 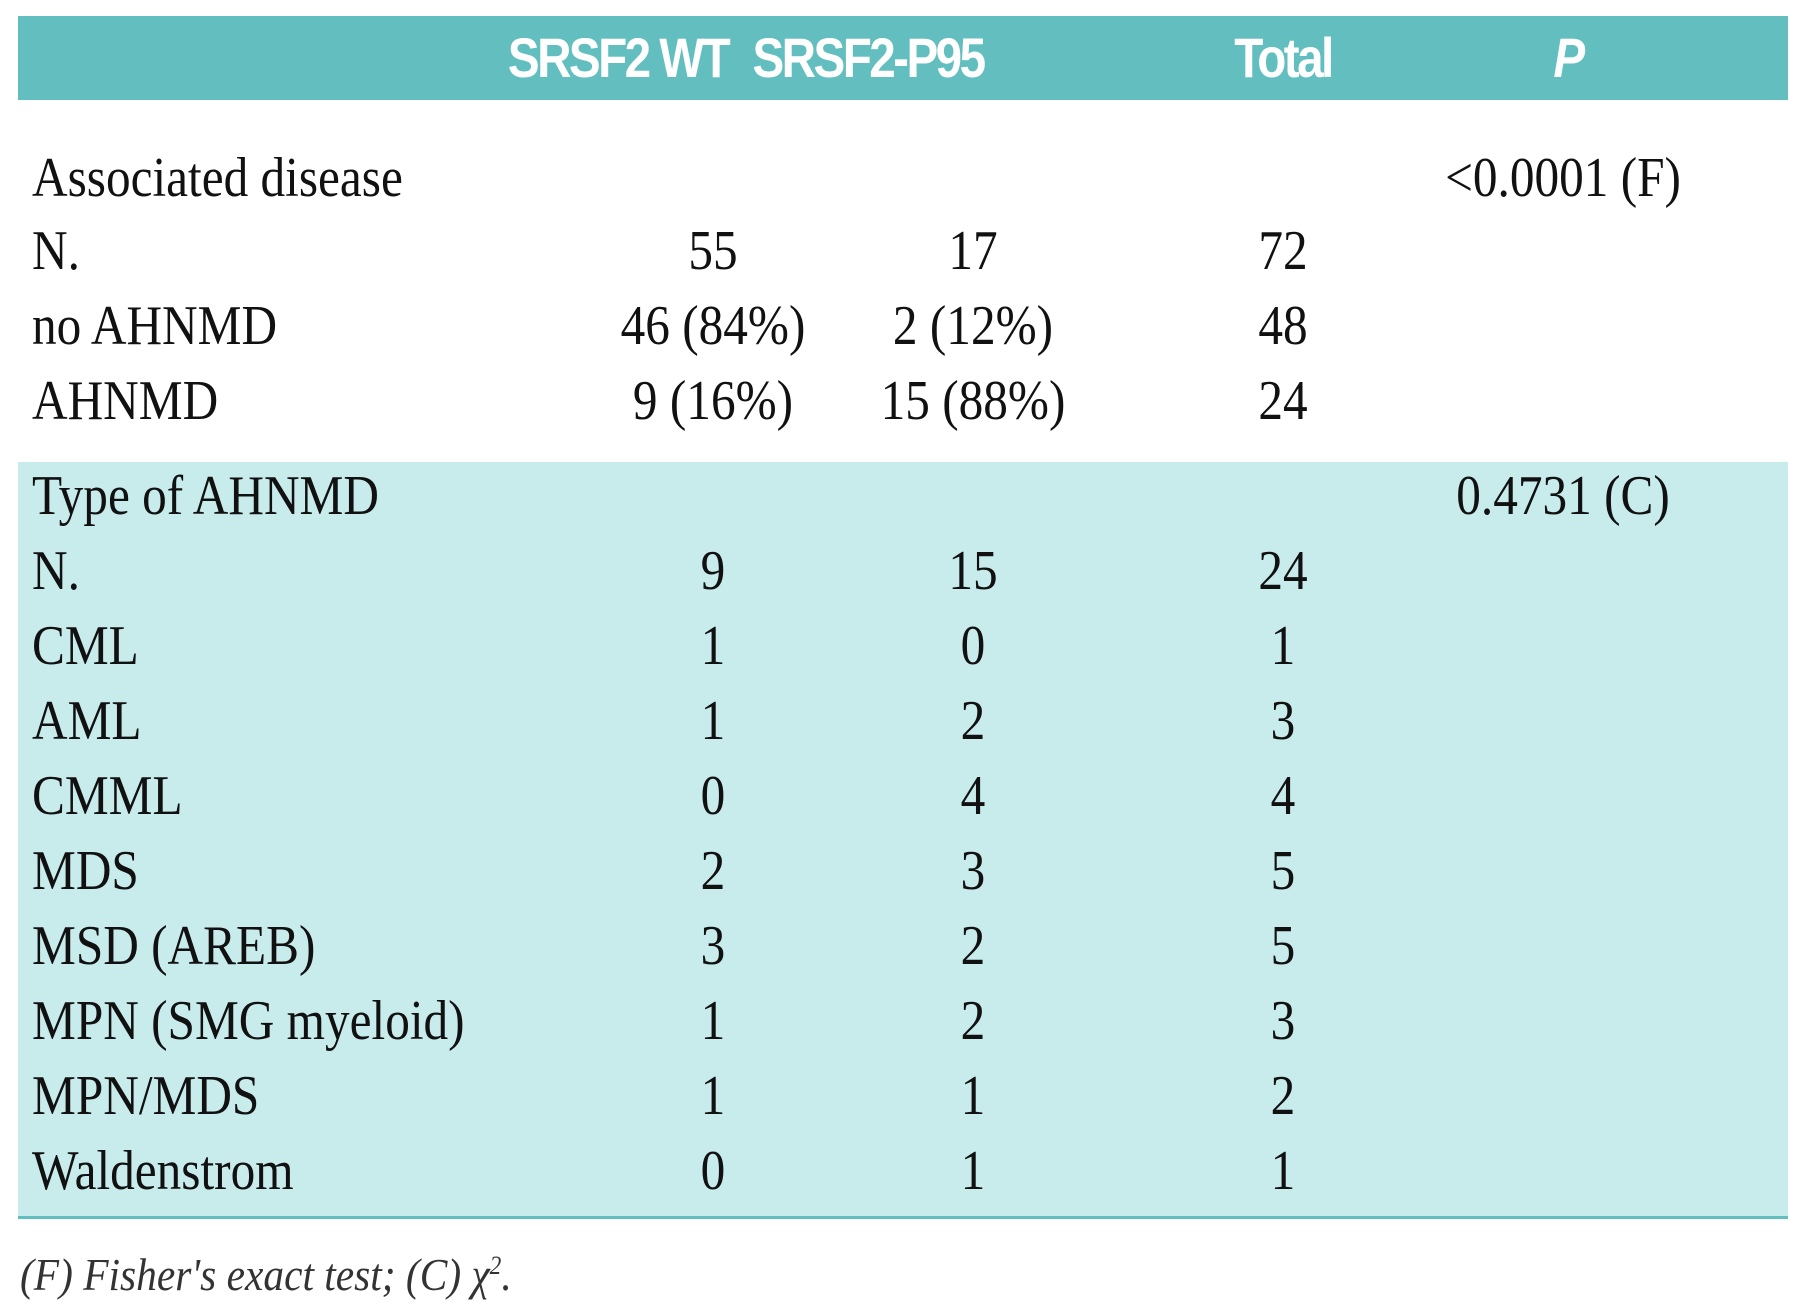 I want to click on row-label: MDS, so click(x=85, y=871).